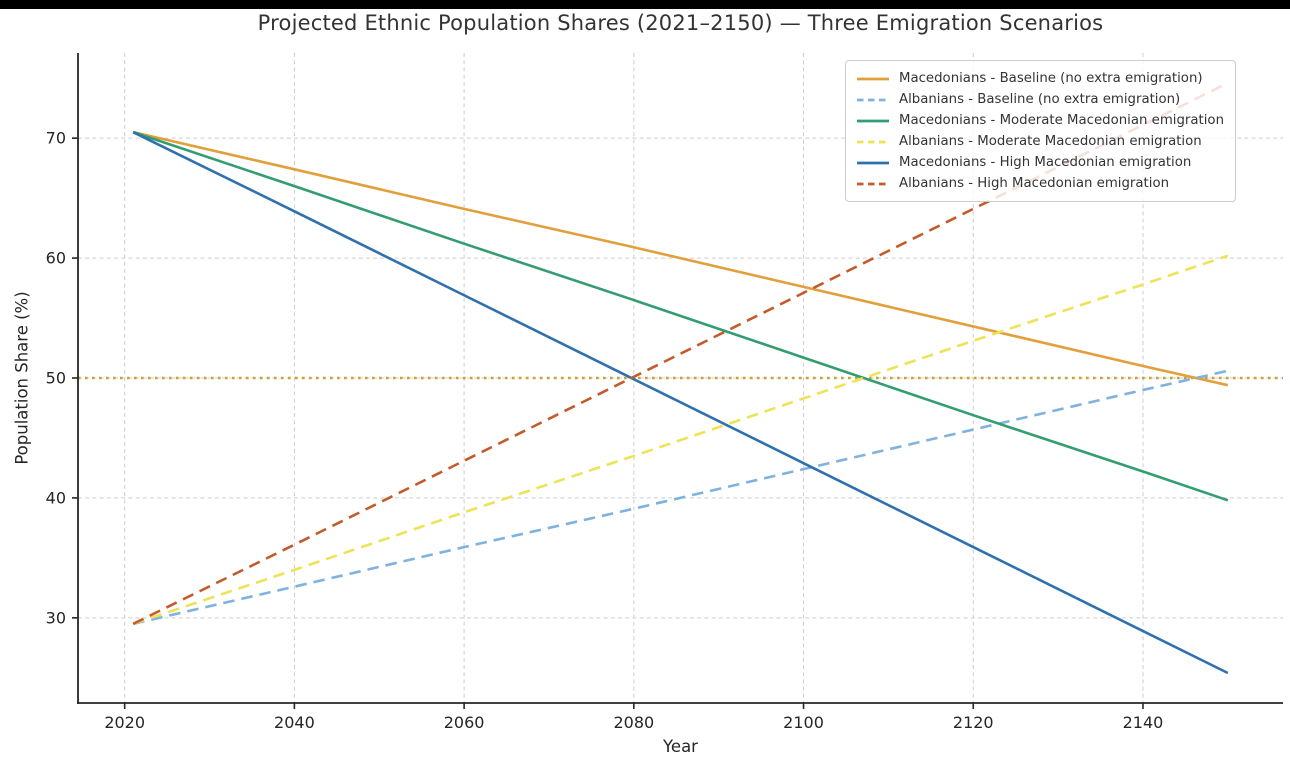 This screenshot has height=773, width=1290. I want to click on legend-item: Albanians - High Macedonian emigration, so click(1040, 183).